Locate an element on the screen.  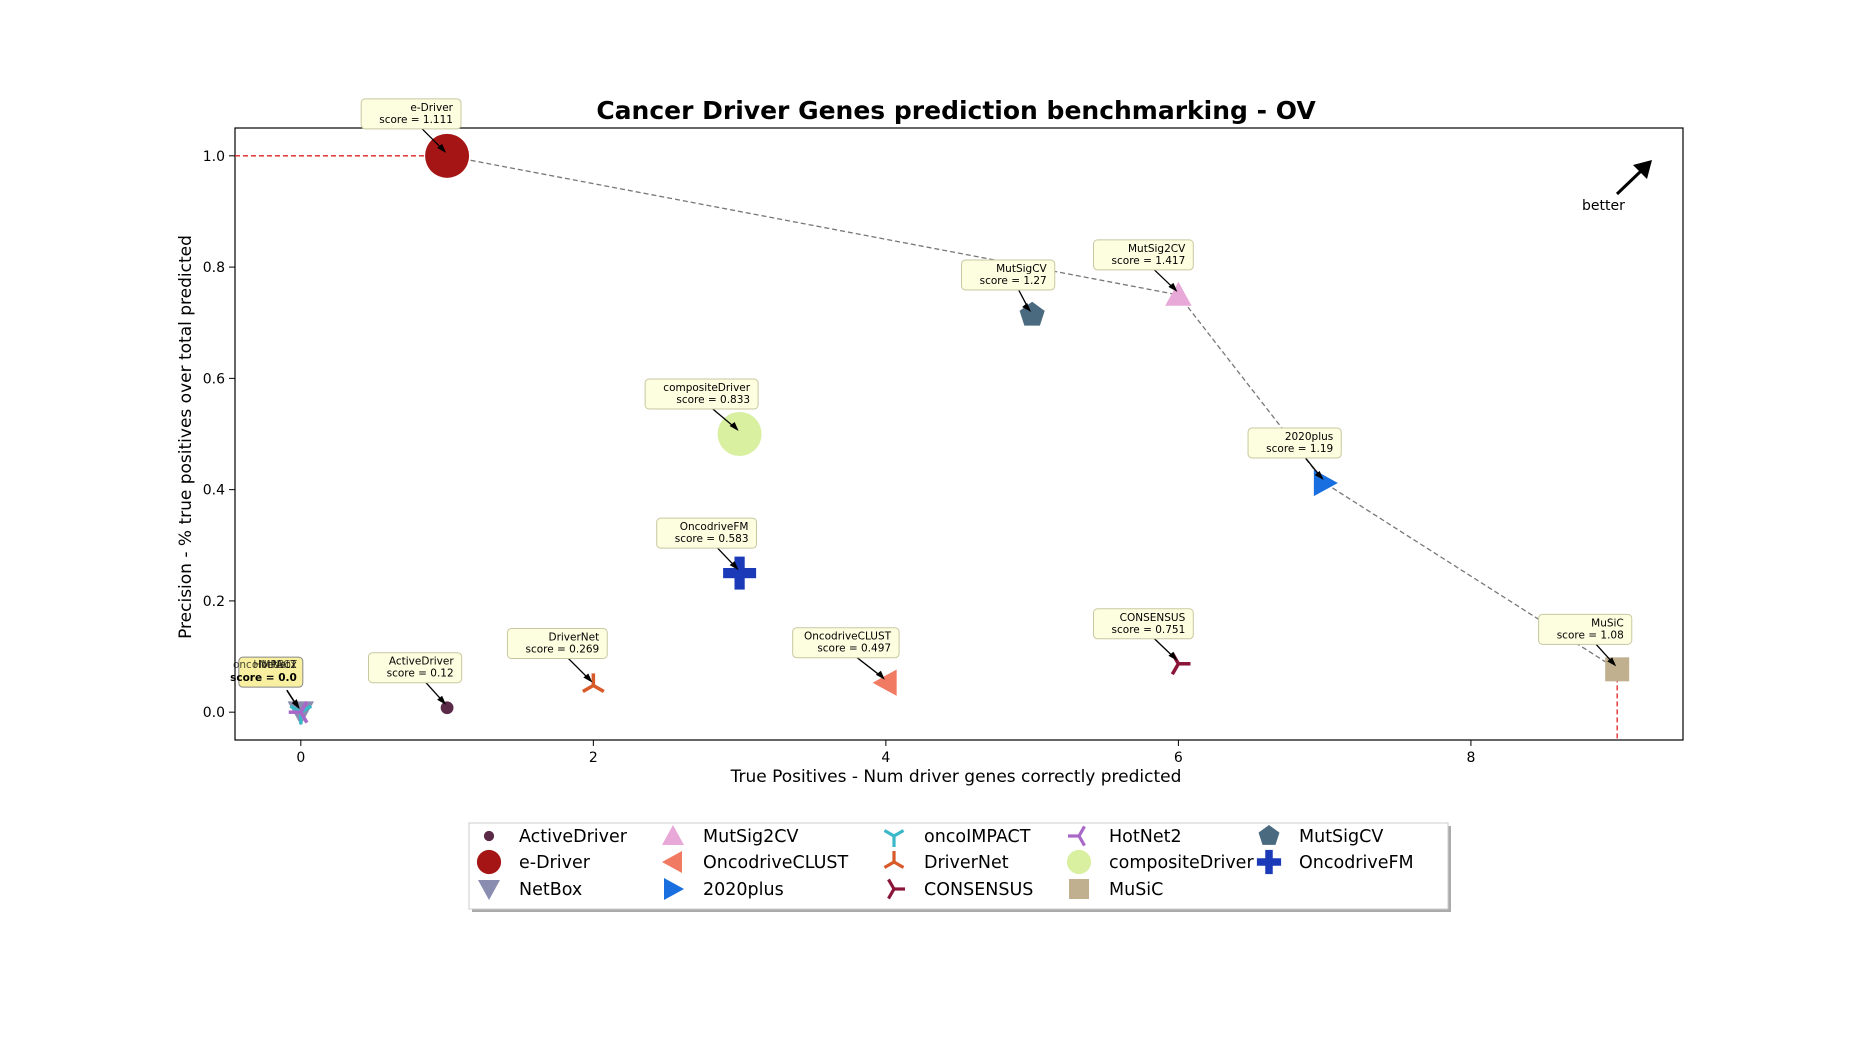
legend-item-e-driver: e-Driver is located at coordinates (533, 862).